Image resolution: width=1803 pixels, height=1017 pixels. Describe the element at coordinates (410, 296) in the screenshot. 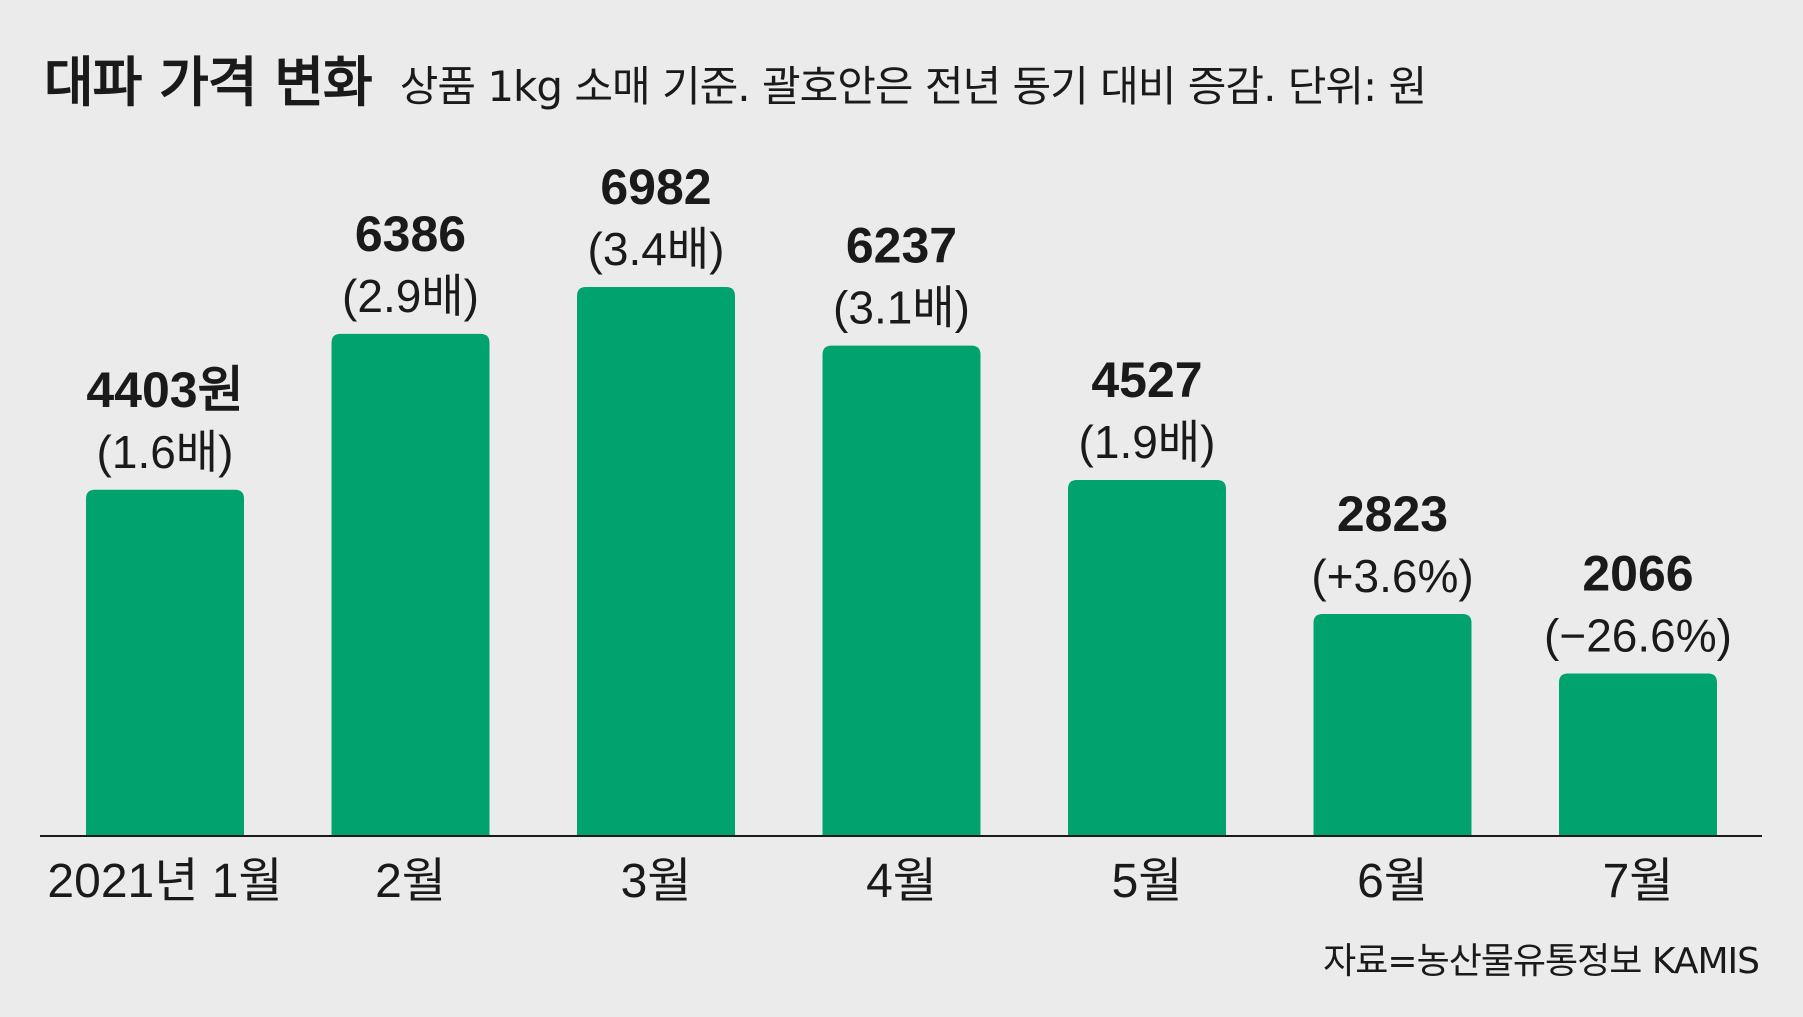

I see `change-label-2: (2.9배)` at that location.